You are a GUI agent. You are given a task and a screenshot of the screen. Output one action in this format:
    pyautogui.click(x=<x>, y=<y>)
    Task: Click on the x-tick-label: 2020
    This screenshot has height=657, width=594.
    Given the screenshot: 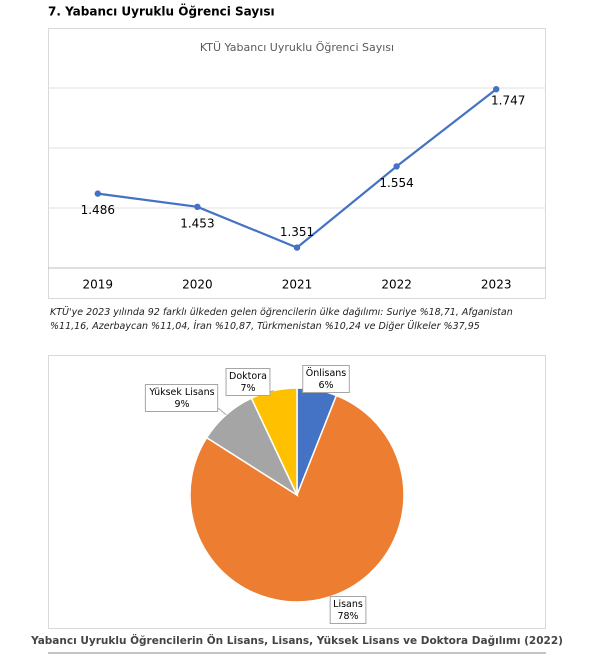 What is the action you would take?
    pyautogui.click(x=197, y=285)
    